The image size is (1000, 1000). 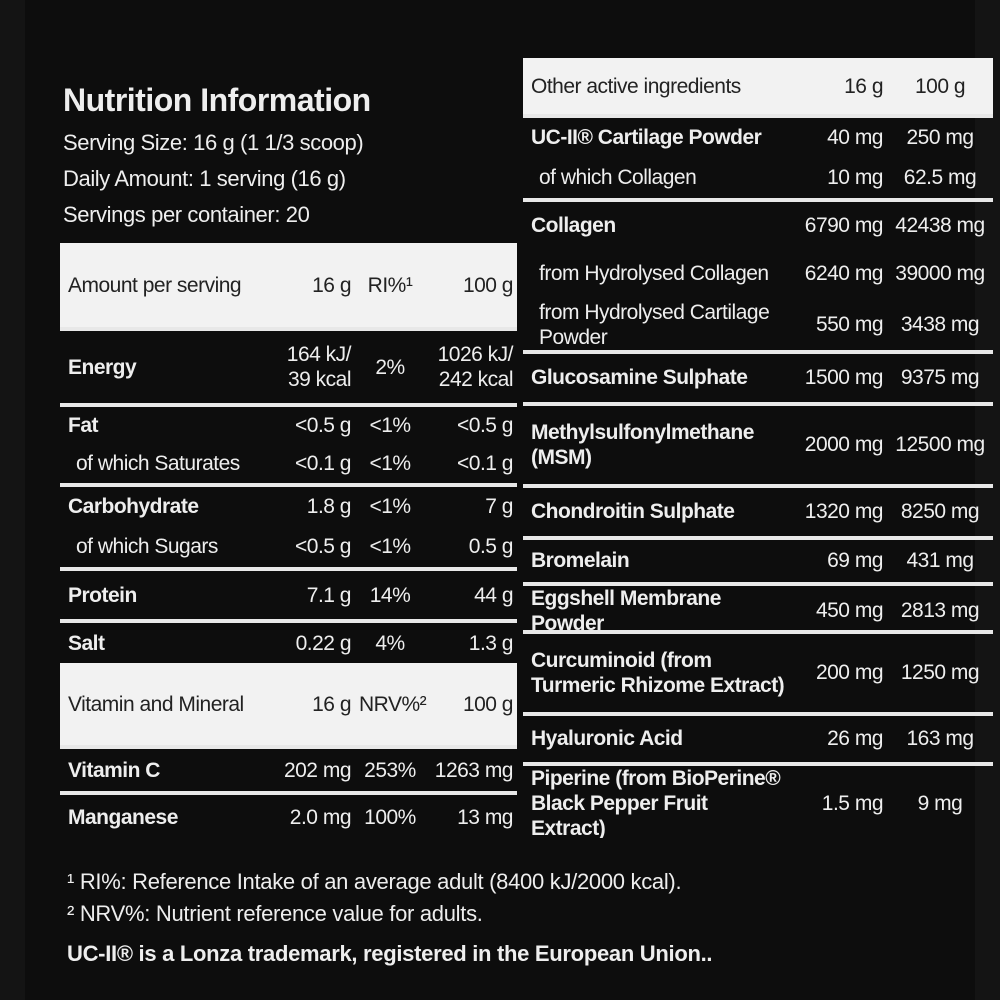 What do you see at coordinates (855, 739) in the screenshot?
I see `cell-value: 26 mg` at bounding box center [855, 739].